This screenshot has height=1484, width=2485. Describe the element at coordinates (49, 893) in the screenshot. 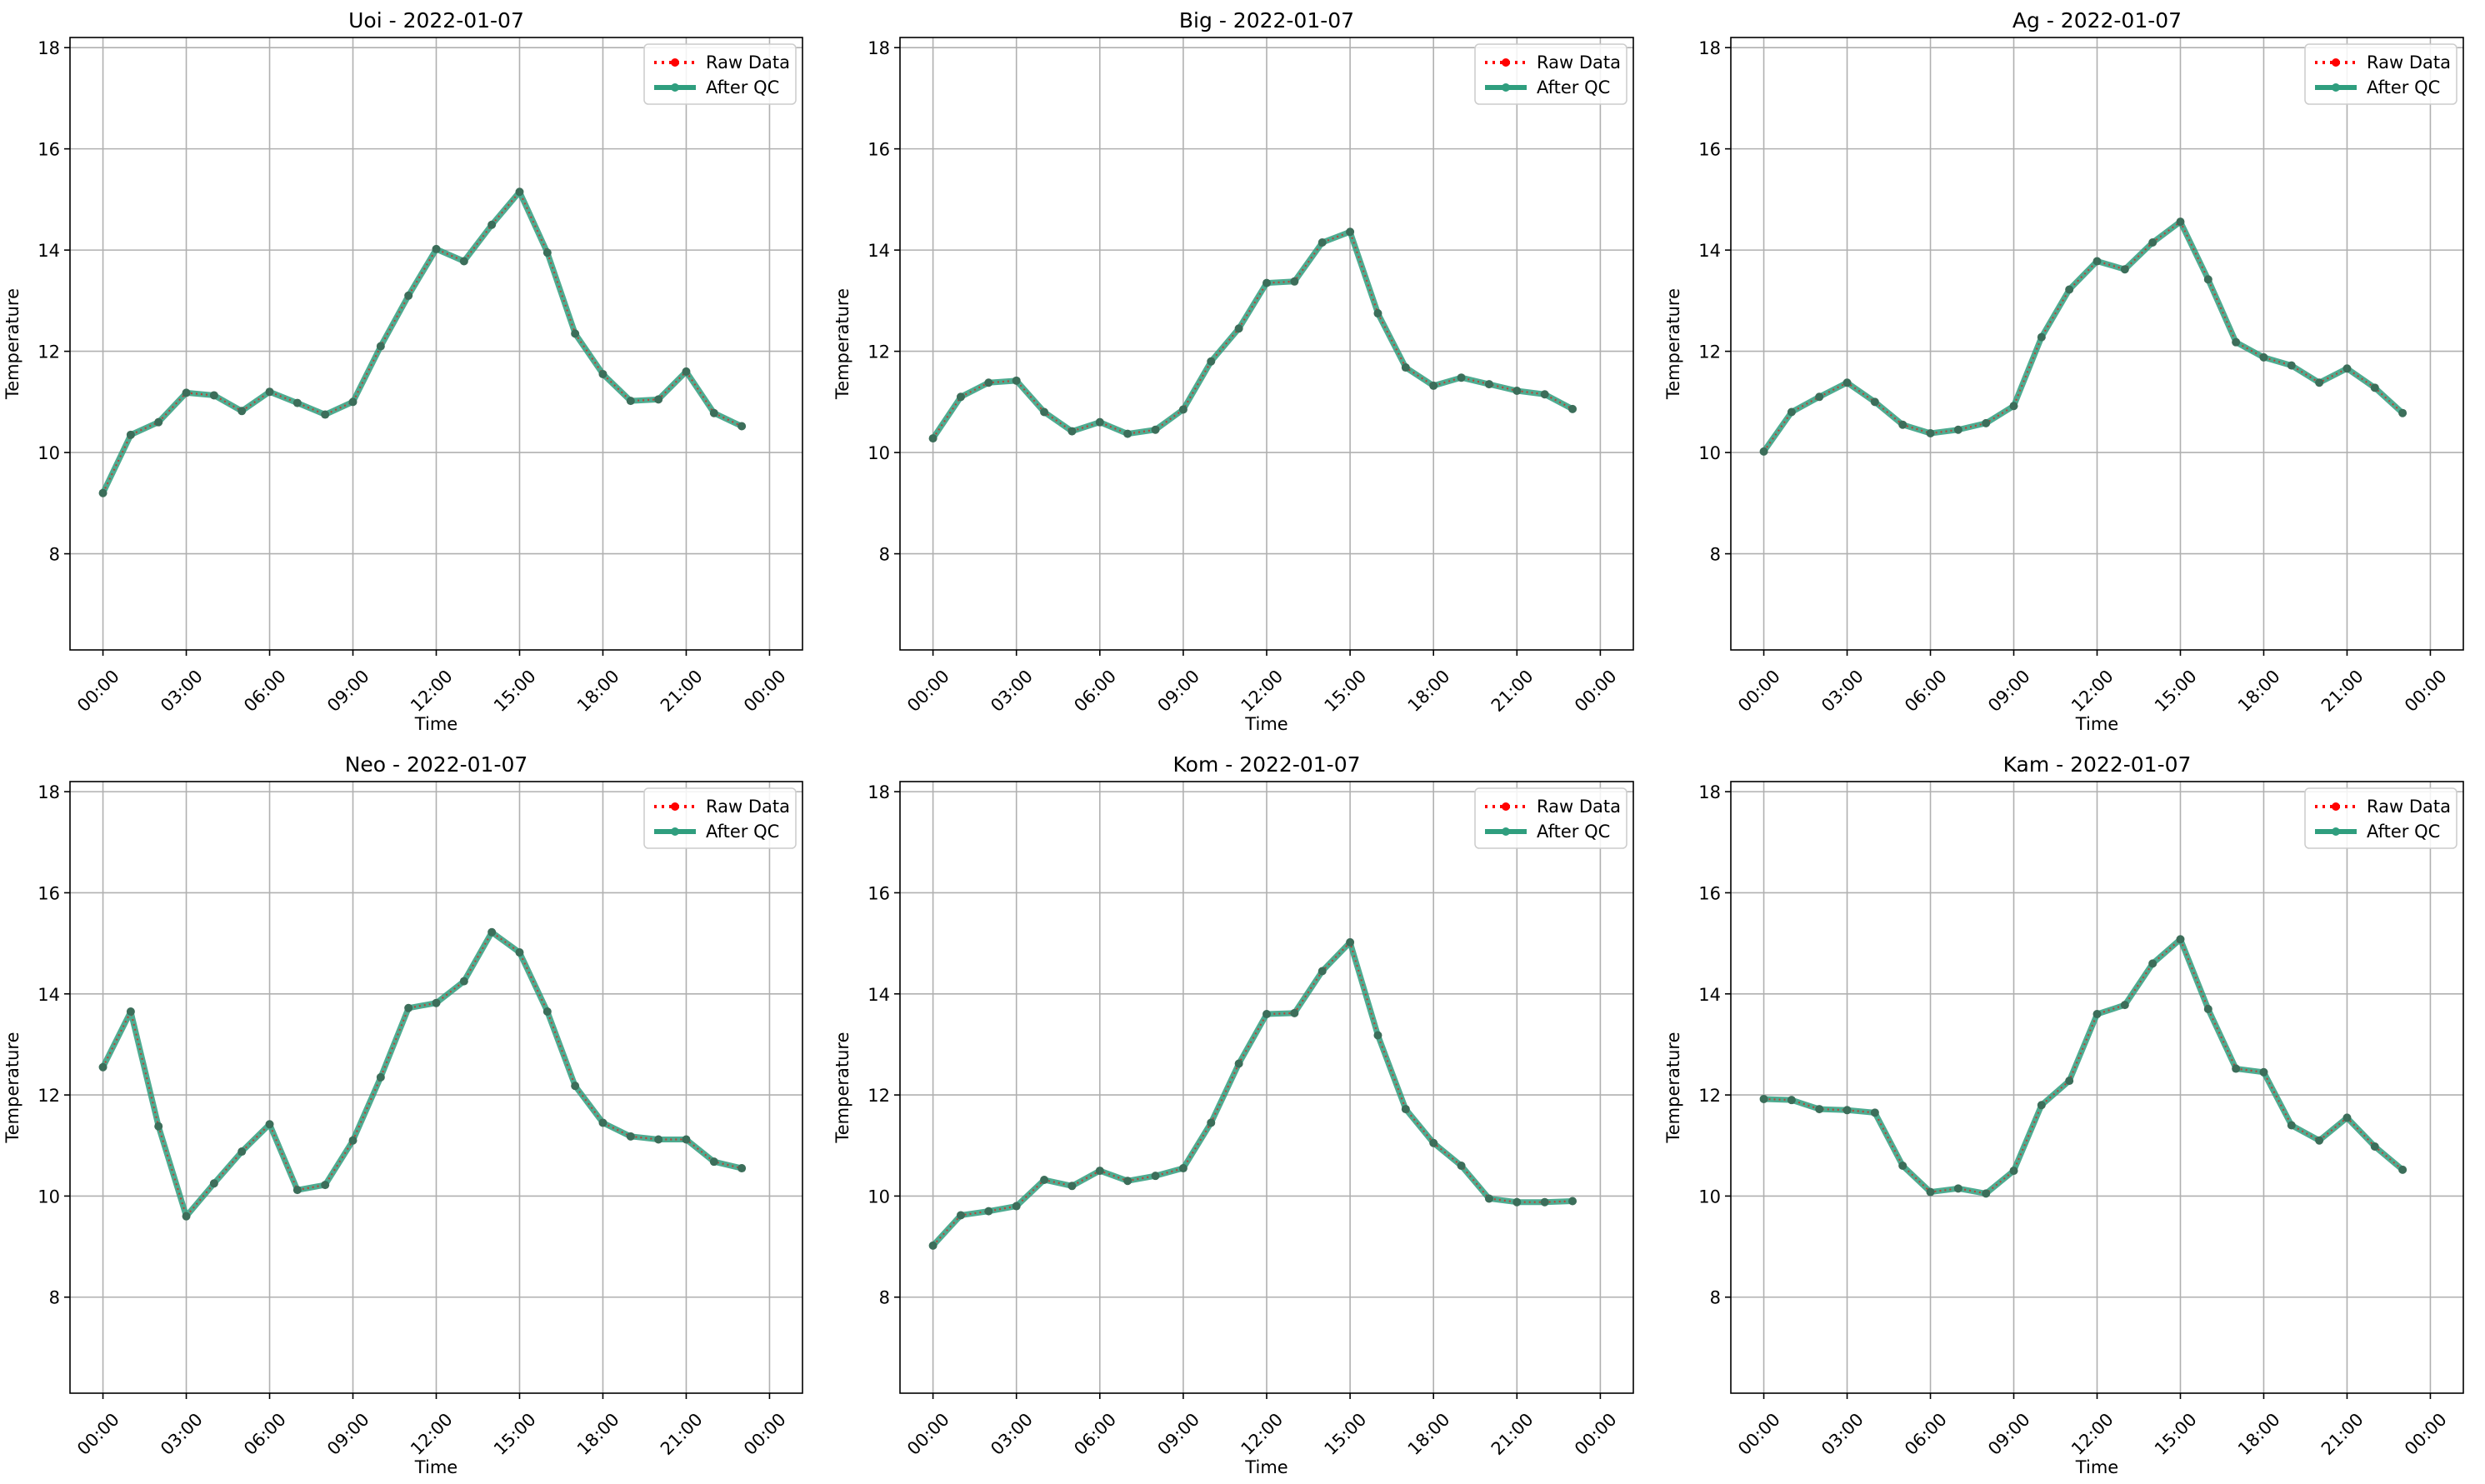

I see `y-tick-label: 16` at that location.